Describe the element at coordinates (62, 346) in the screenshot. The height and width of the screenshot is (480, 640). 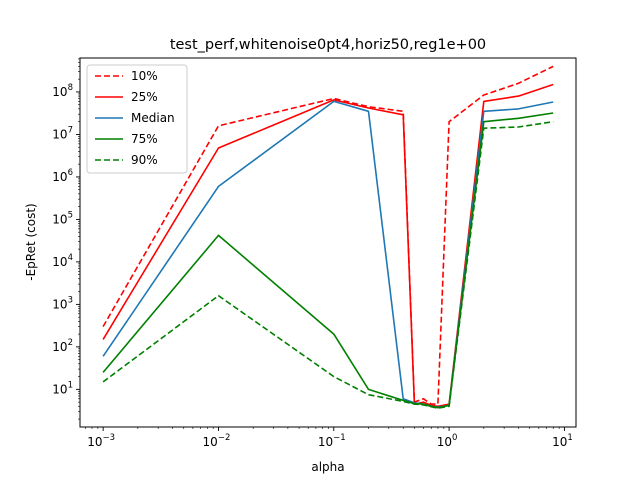
I see `y-tick-label-1: 10²` at that location.